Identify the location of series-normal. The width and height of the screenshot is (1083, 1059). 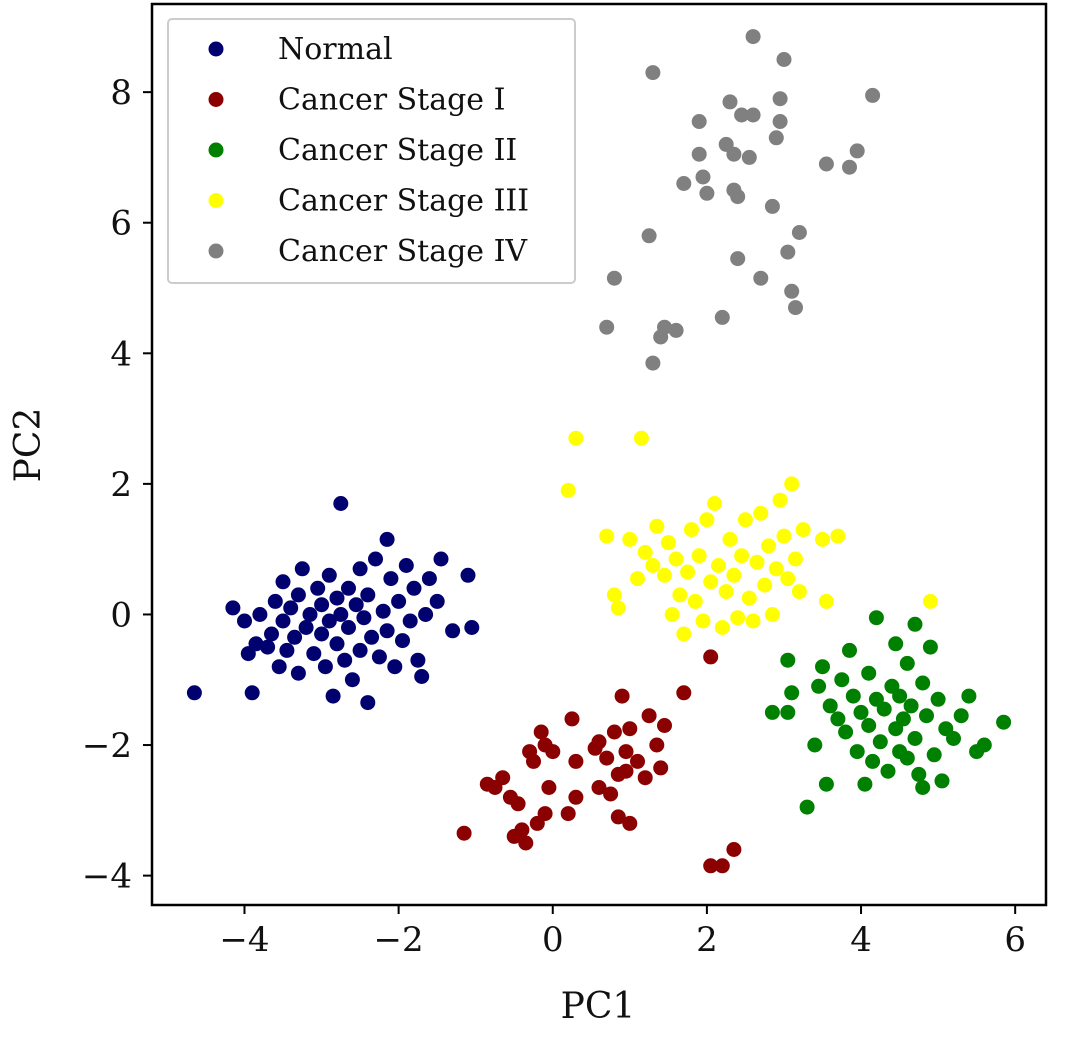
(333, 603).